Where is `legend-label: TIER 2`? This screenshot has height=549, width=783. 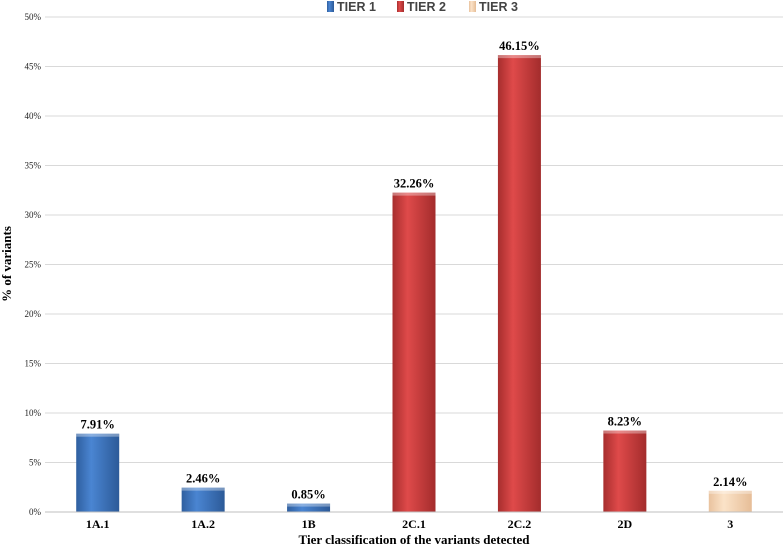
legend-label: TIER 2 is located at coordinates (426, 7).